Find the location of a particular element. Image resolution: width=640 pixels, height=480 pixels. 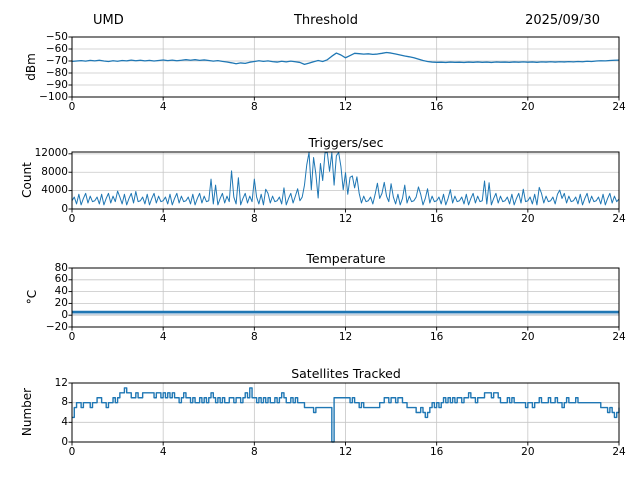

y-tick-label: 4 is located at coordinates (64, 421).